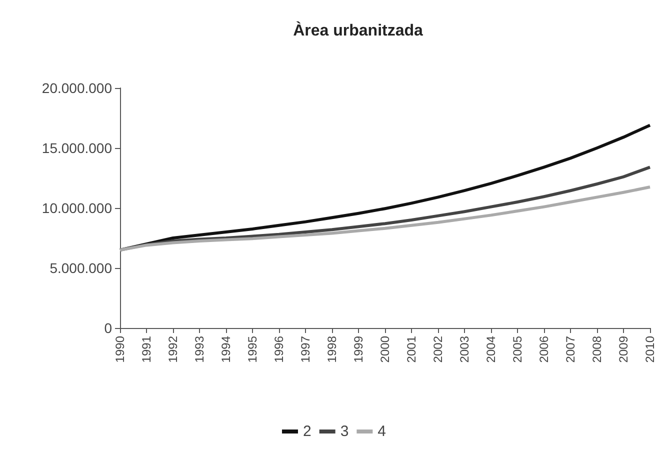  I want to click on x-tick-label: 1992, so click(173, 349).